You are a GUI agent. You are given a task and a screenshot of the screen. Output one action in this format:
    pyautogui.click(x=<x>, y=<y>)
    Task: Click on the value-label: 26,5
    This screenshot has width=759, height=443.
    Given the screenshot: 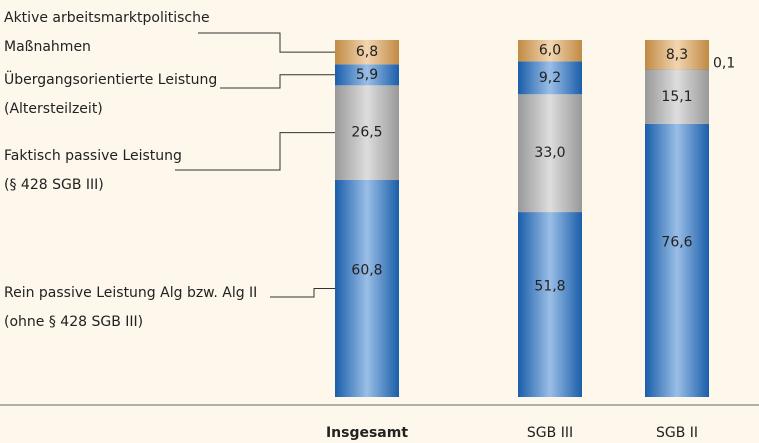 What is the action you would take?
    pyautogui.click(x=366, y=133)
    